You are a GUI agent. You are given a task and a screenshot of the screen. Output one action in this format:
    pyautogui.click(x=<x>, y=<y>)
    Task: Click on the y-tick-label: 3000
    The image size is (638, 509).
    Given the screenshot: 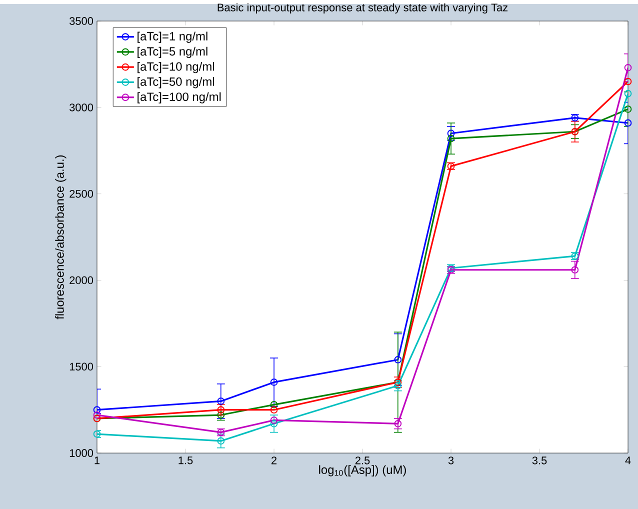 What is the action you would take?
    pyautogui.click(x=82, y=108)
    